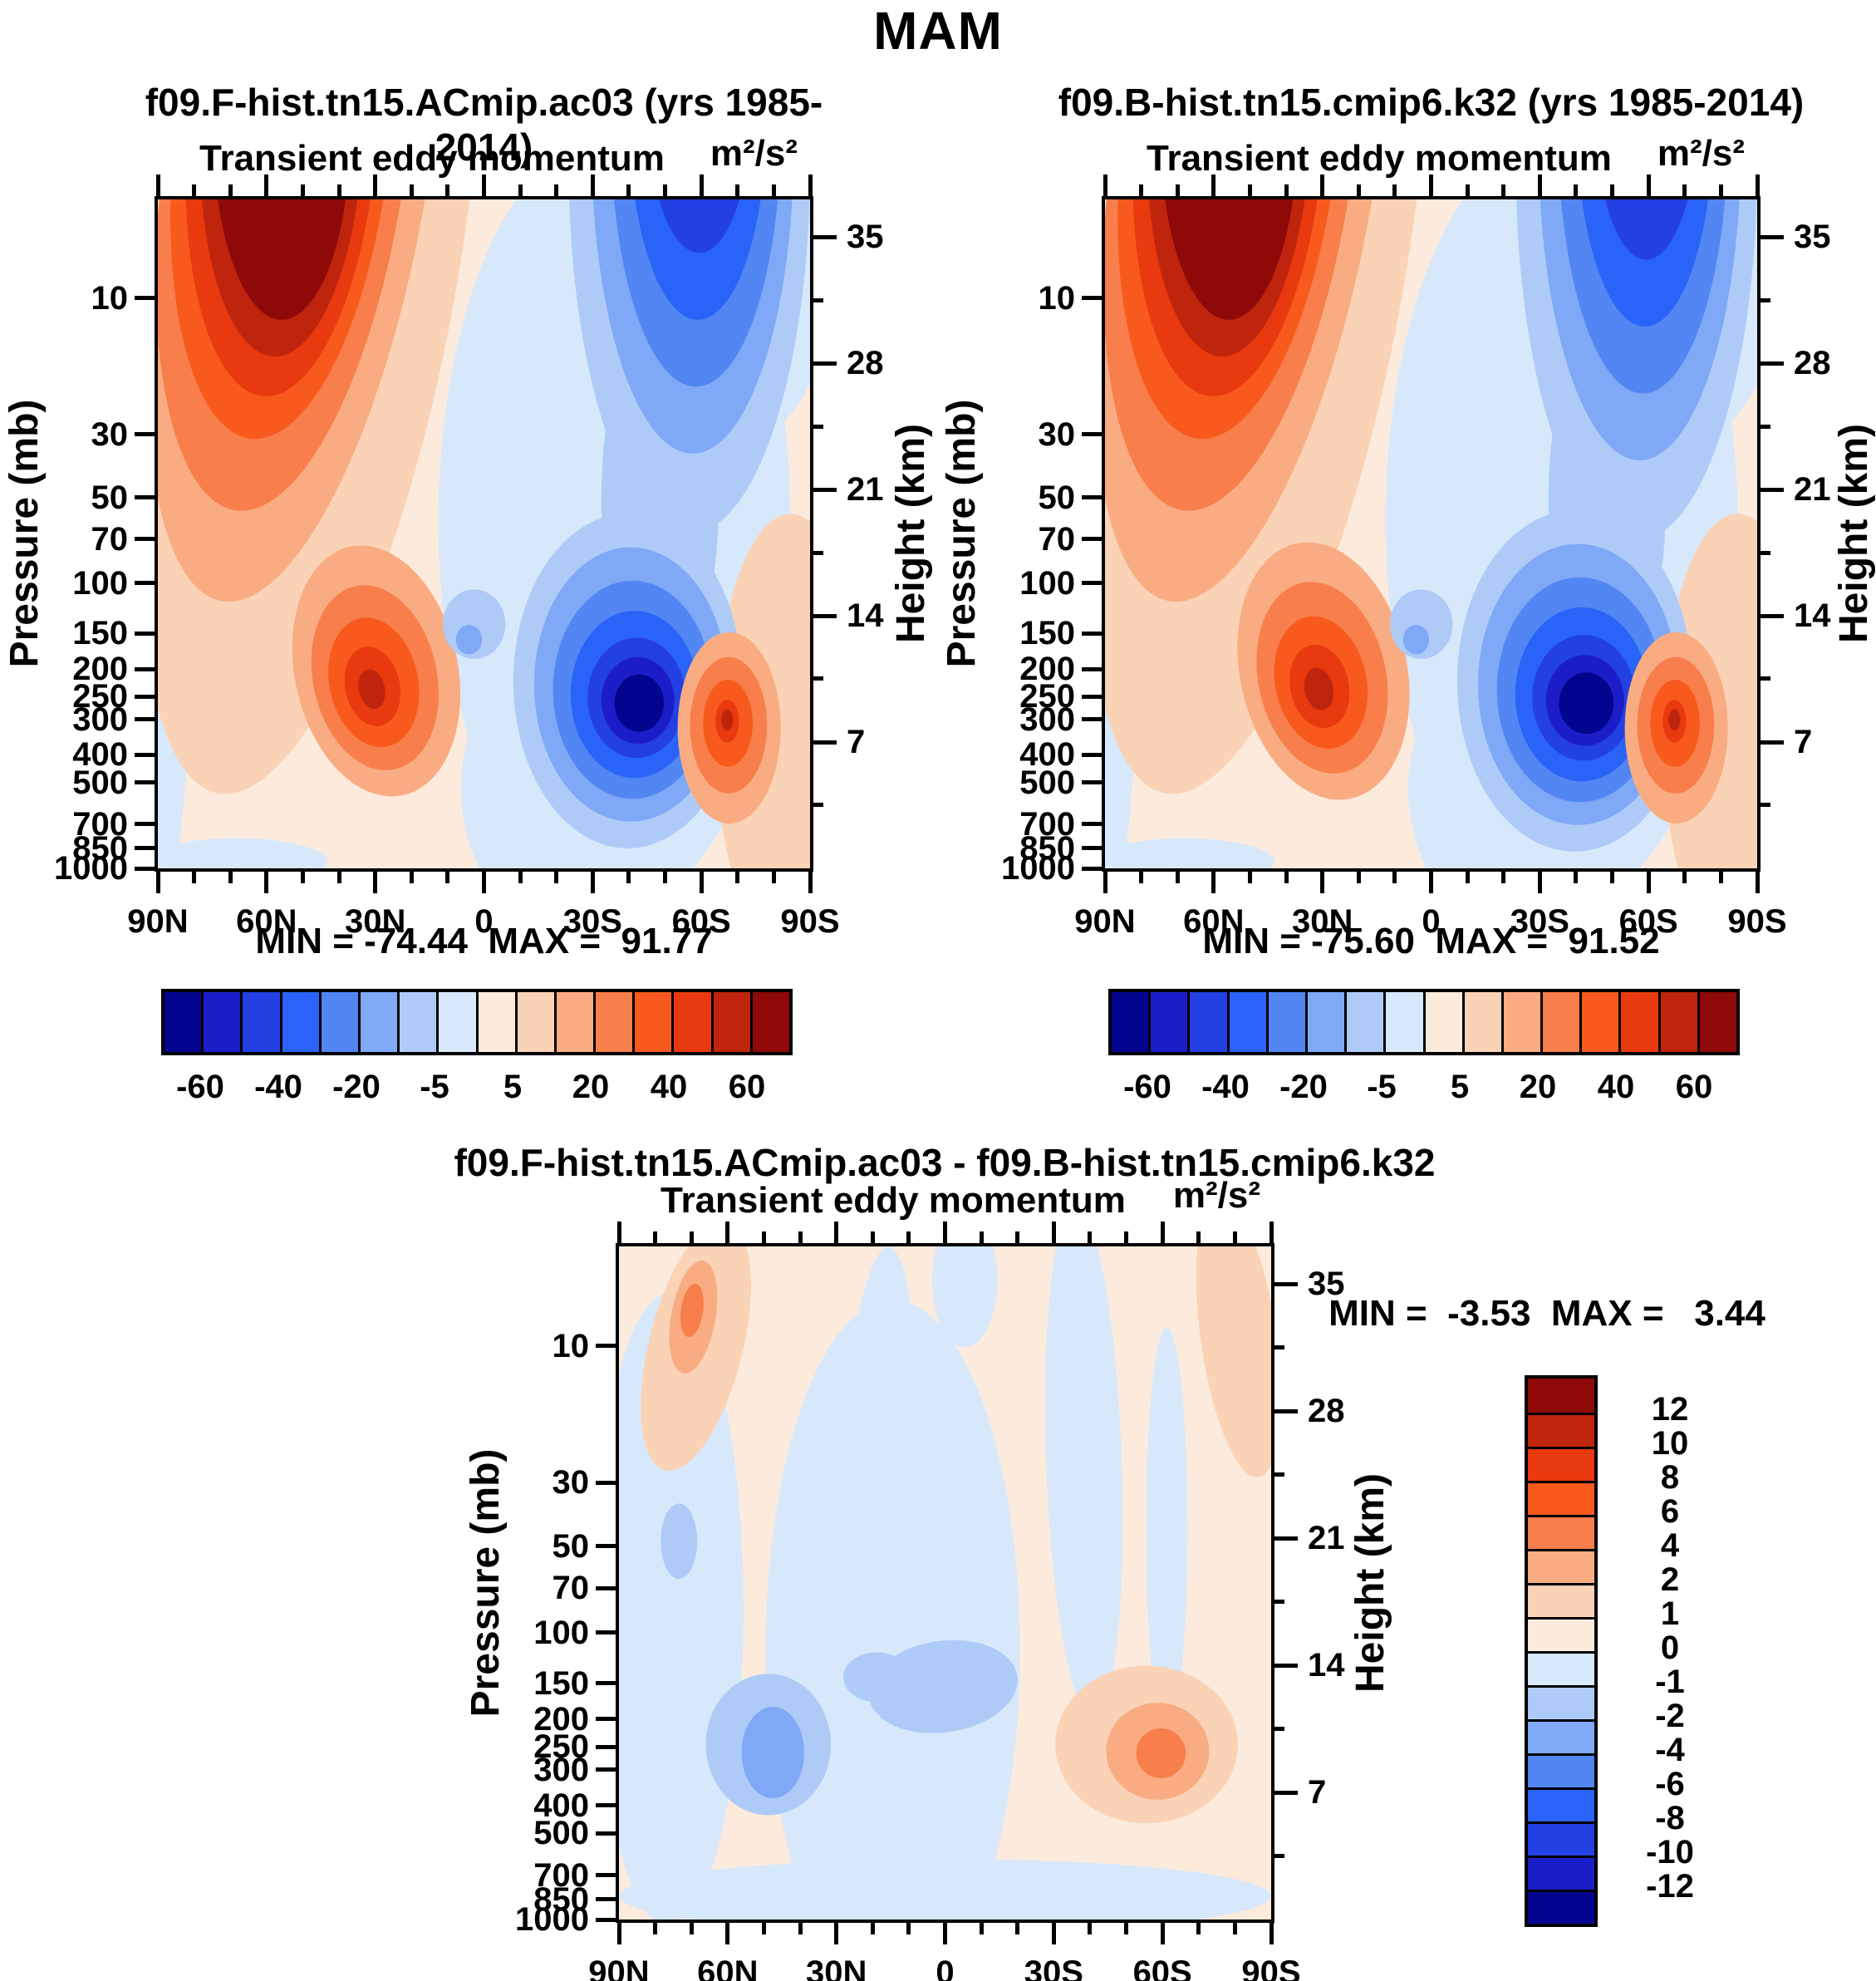 The height and width of the screenshot is (1981, 1876). What do you see at coordinates (1105, 921) in the screenshot?
I see `panel-b-lat-tick-label: 90N` at bounding box center [1105, 921].